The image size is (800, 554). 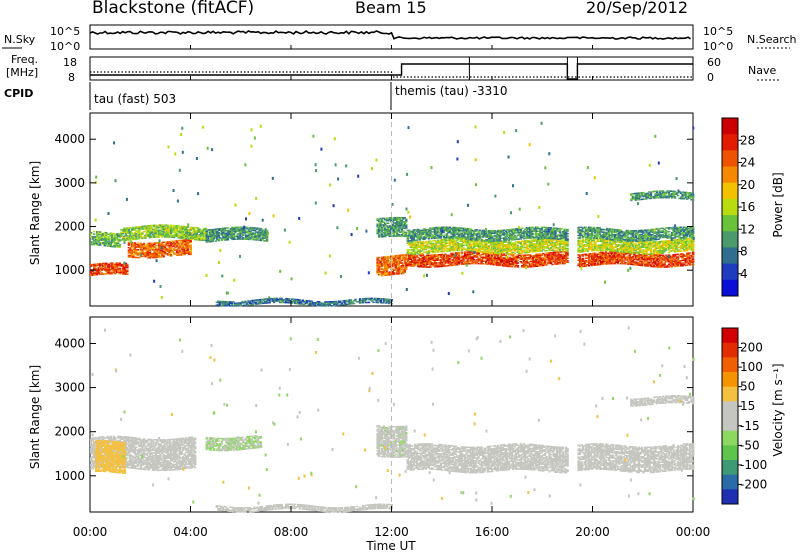 What do you see at coordinates (135, 99) in the screenshot?
I see `cpid-first-label: tau (fast) 503` at bounding box center [135, 99].